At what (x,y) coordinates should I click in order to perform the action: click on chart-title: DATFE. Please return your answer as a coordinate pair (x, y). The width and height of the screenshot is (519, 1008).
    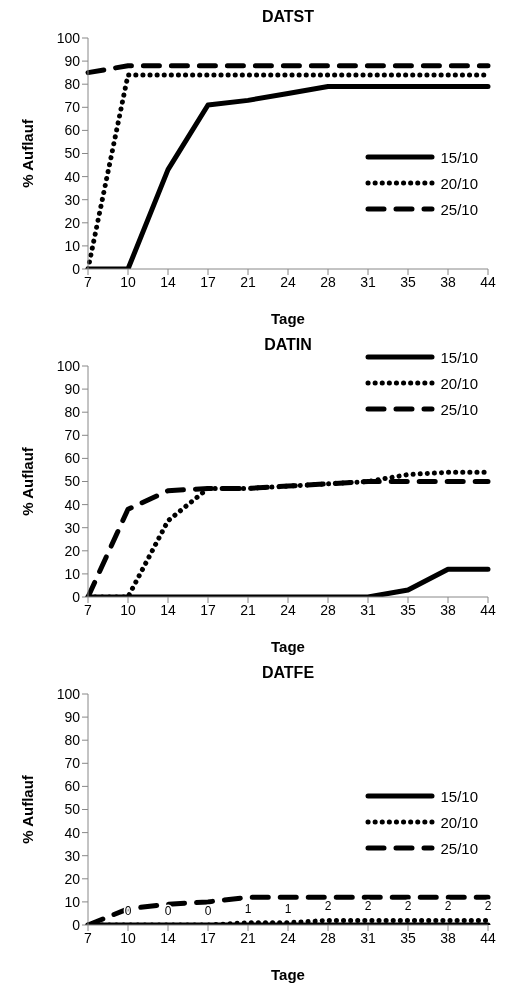
    Looking at the image, I should click on (288, 673).